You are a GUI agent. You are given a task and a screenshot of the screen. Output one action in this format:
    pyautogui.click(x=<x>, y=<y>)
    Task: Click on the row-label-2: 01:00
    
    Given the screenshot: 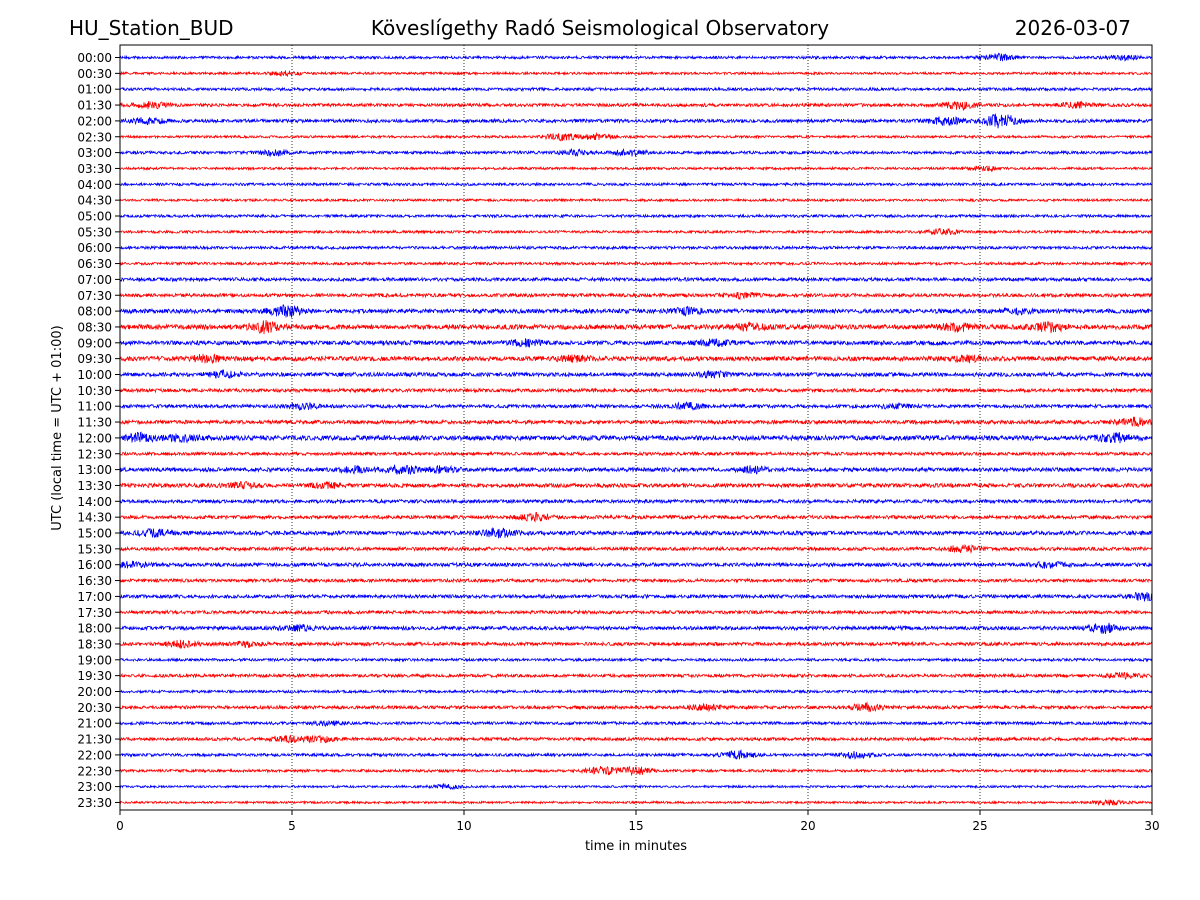 What is the action you would take?
    pyautogui.click(x=94, y=90)
    